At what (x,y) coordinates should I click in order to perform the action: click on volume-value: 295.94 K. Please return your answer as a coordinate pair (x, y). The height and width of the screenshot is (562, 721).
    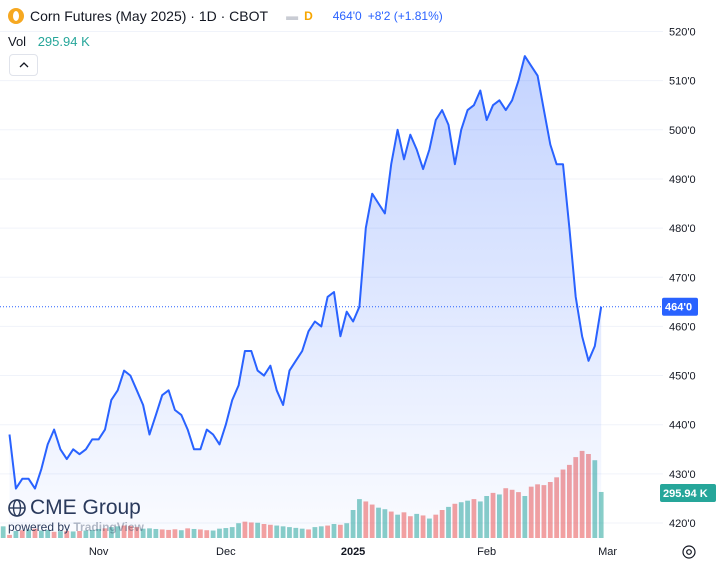
    Looking at the image, I should click on (63, 41).